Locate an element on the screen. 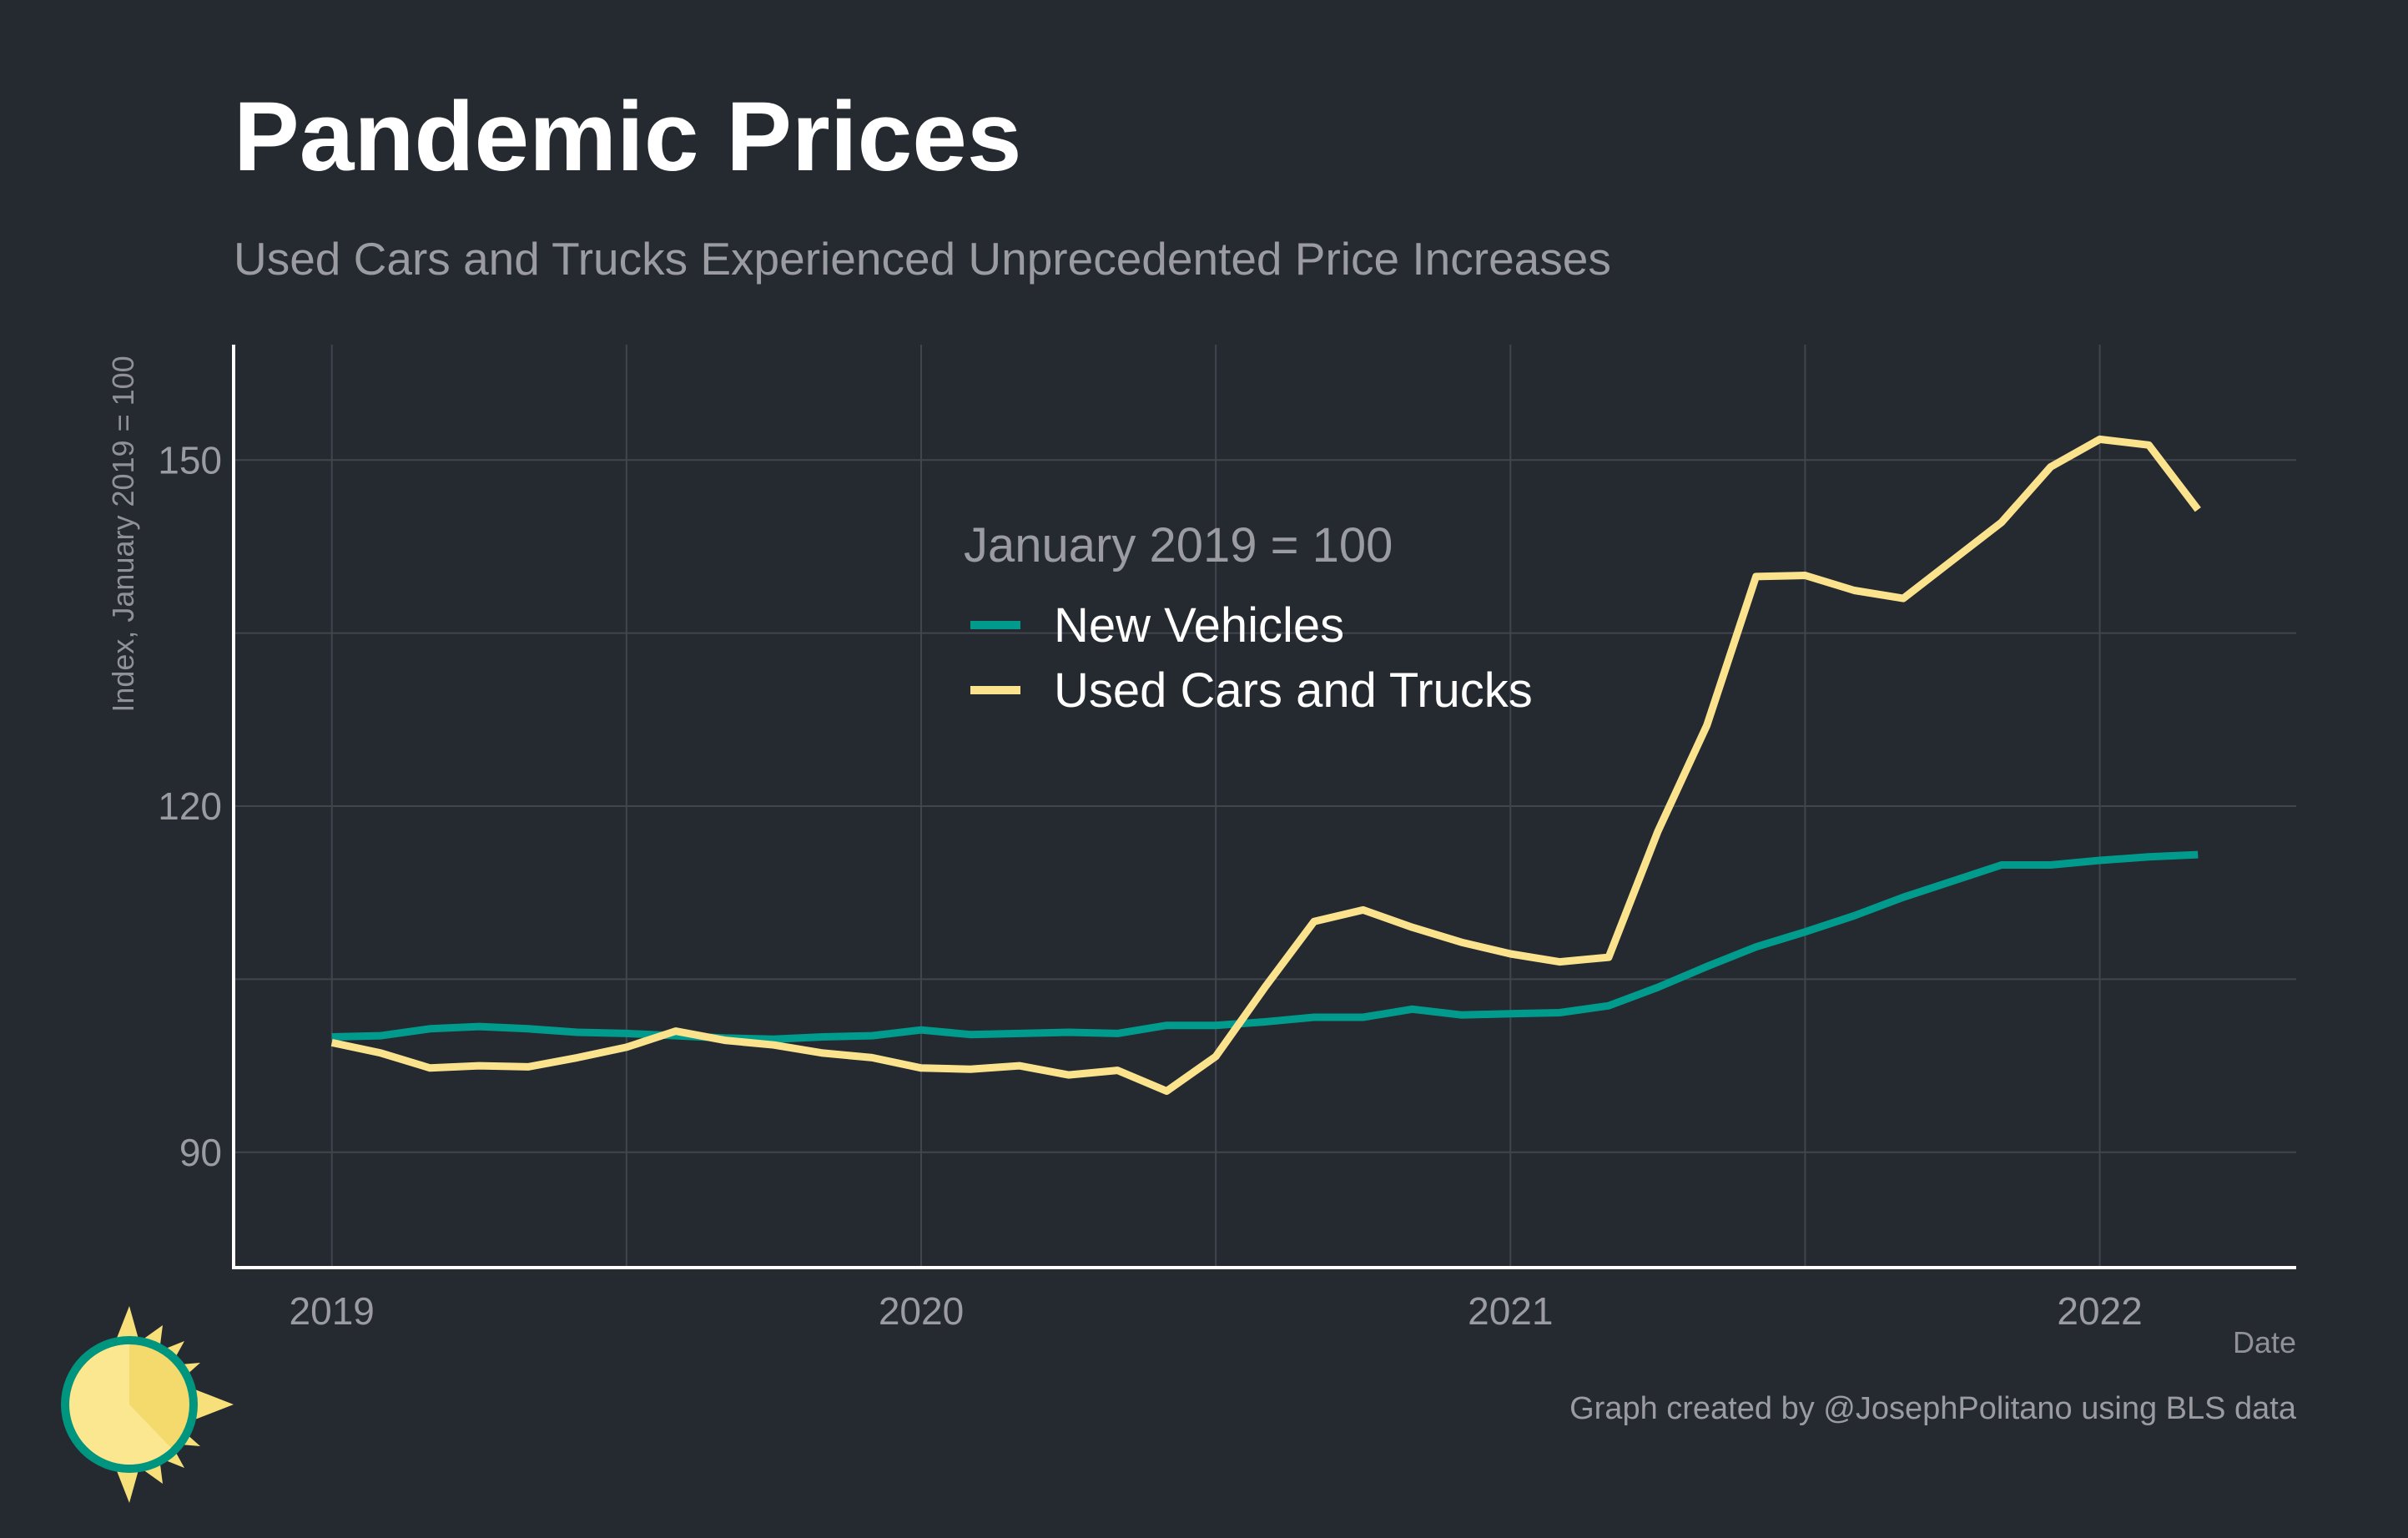 Image resolution: width=2408 pixels, height=1538 pixels. legend-label-used-cars: Used Cars and Trucks is located at coordinates (1293, 690).